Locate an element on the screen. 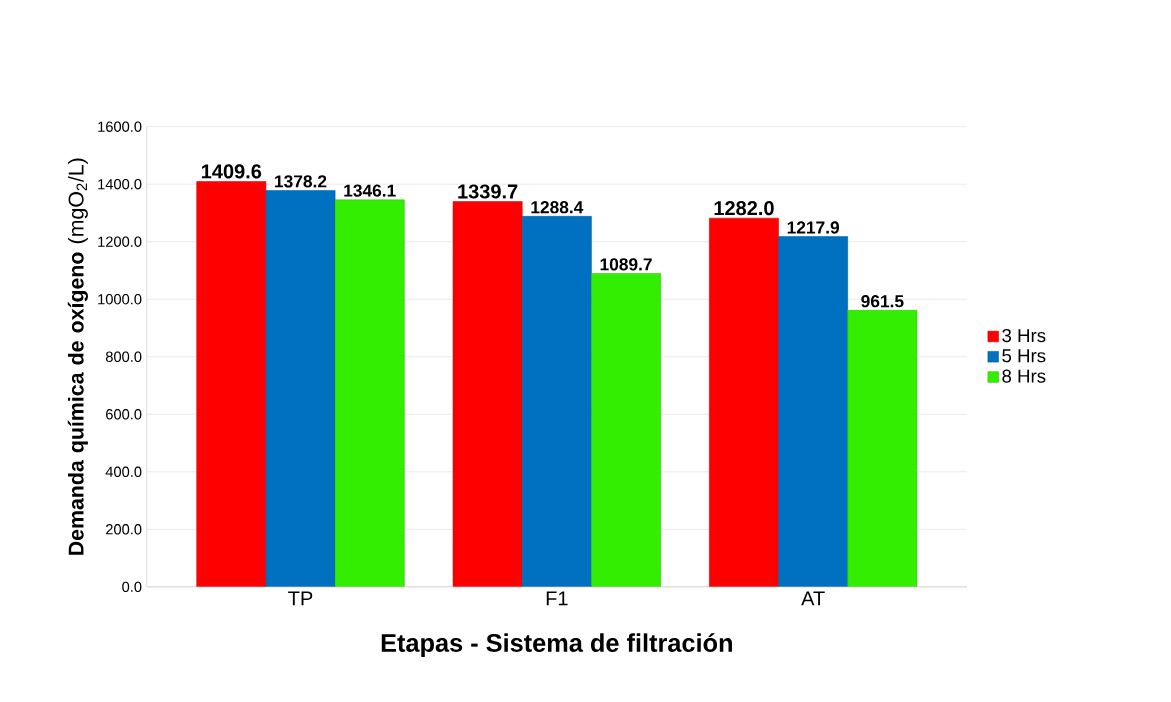 The width and height of the screenshot is (1171, 702). legend-label: 5 Hrs is located at coordinates (1024, 356).